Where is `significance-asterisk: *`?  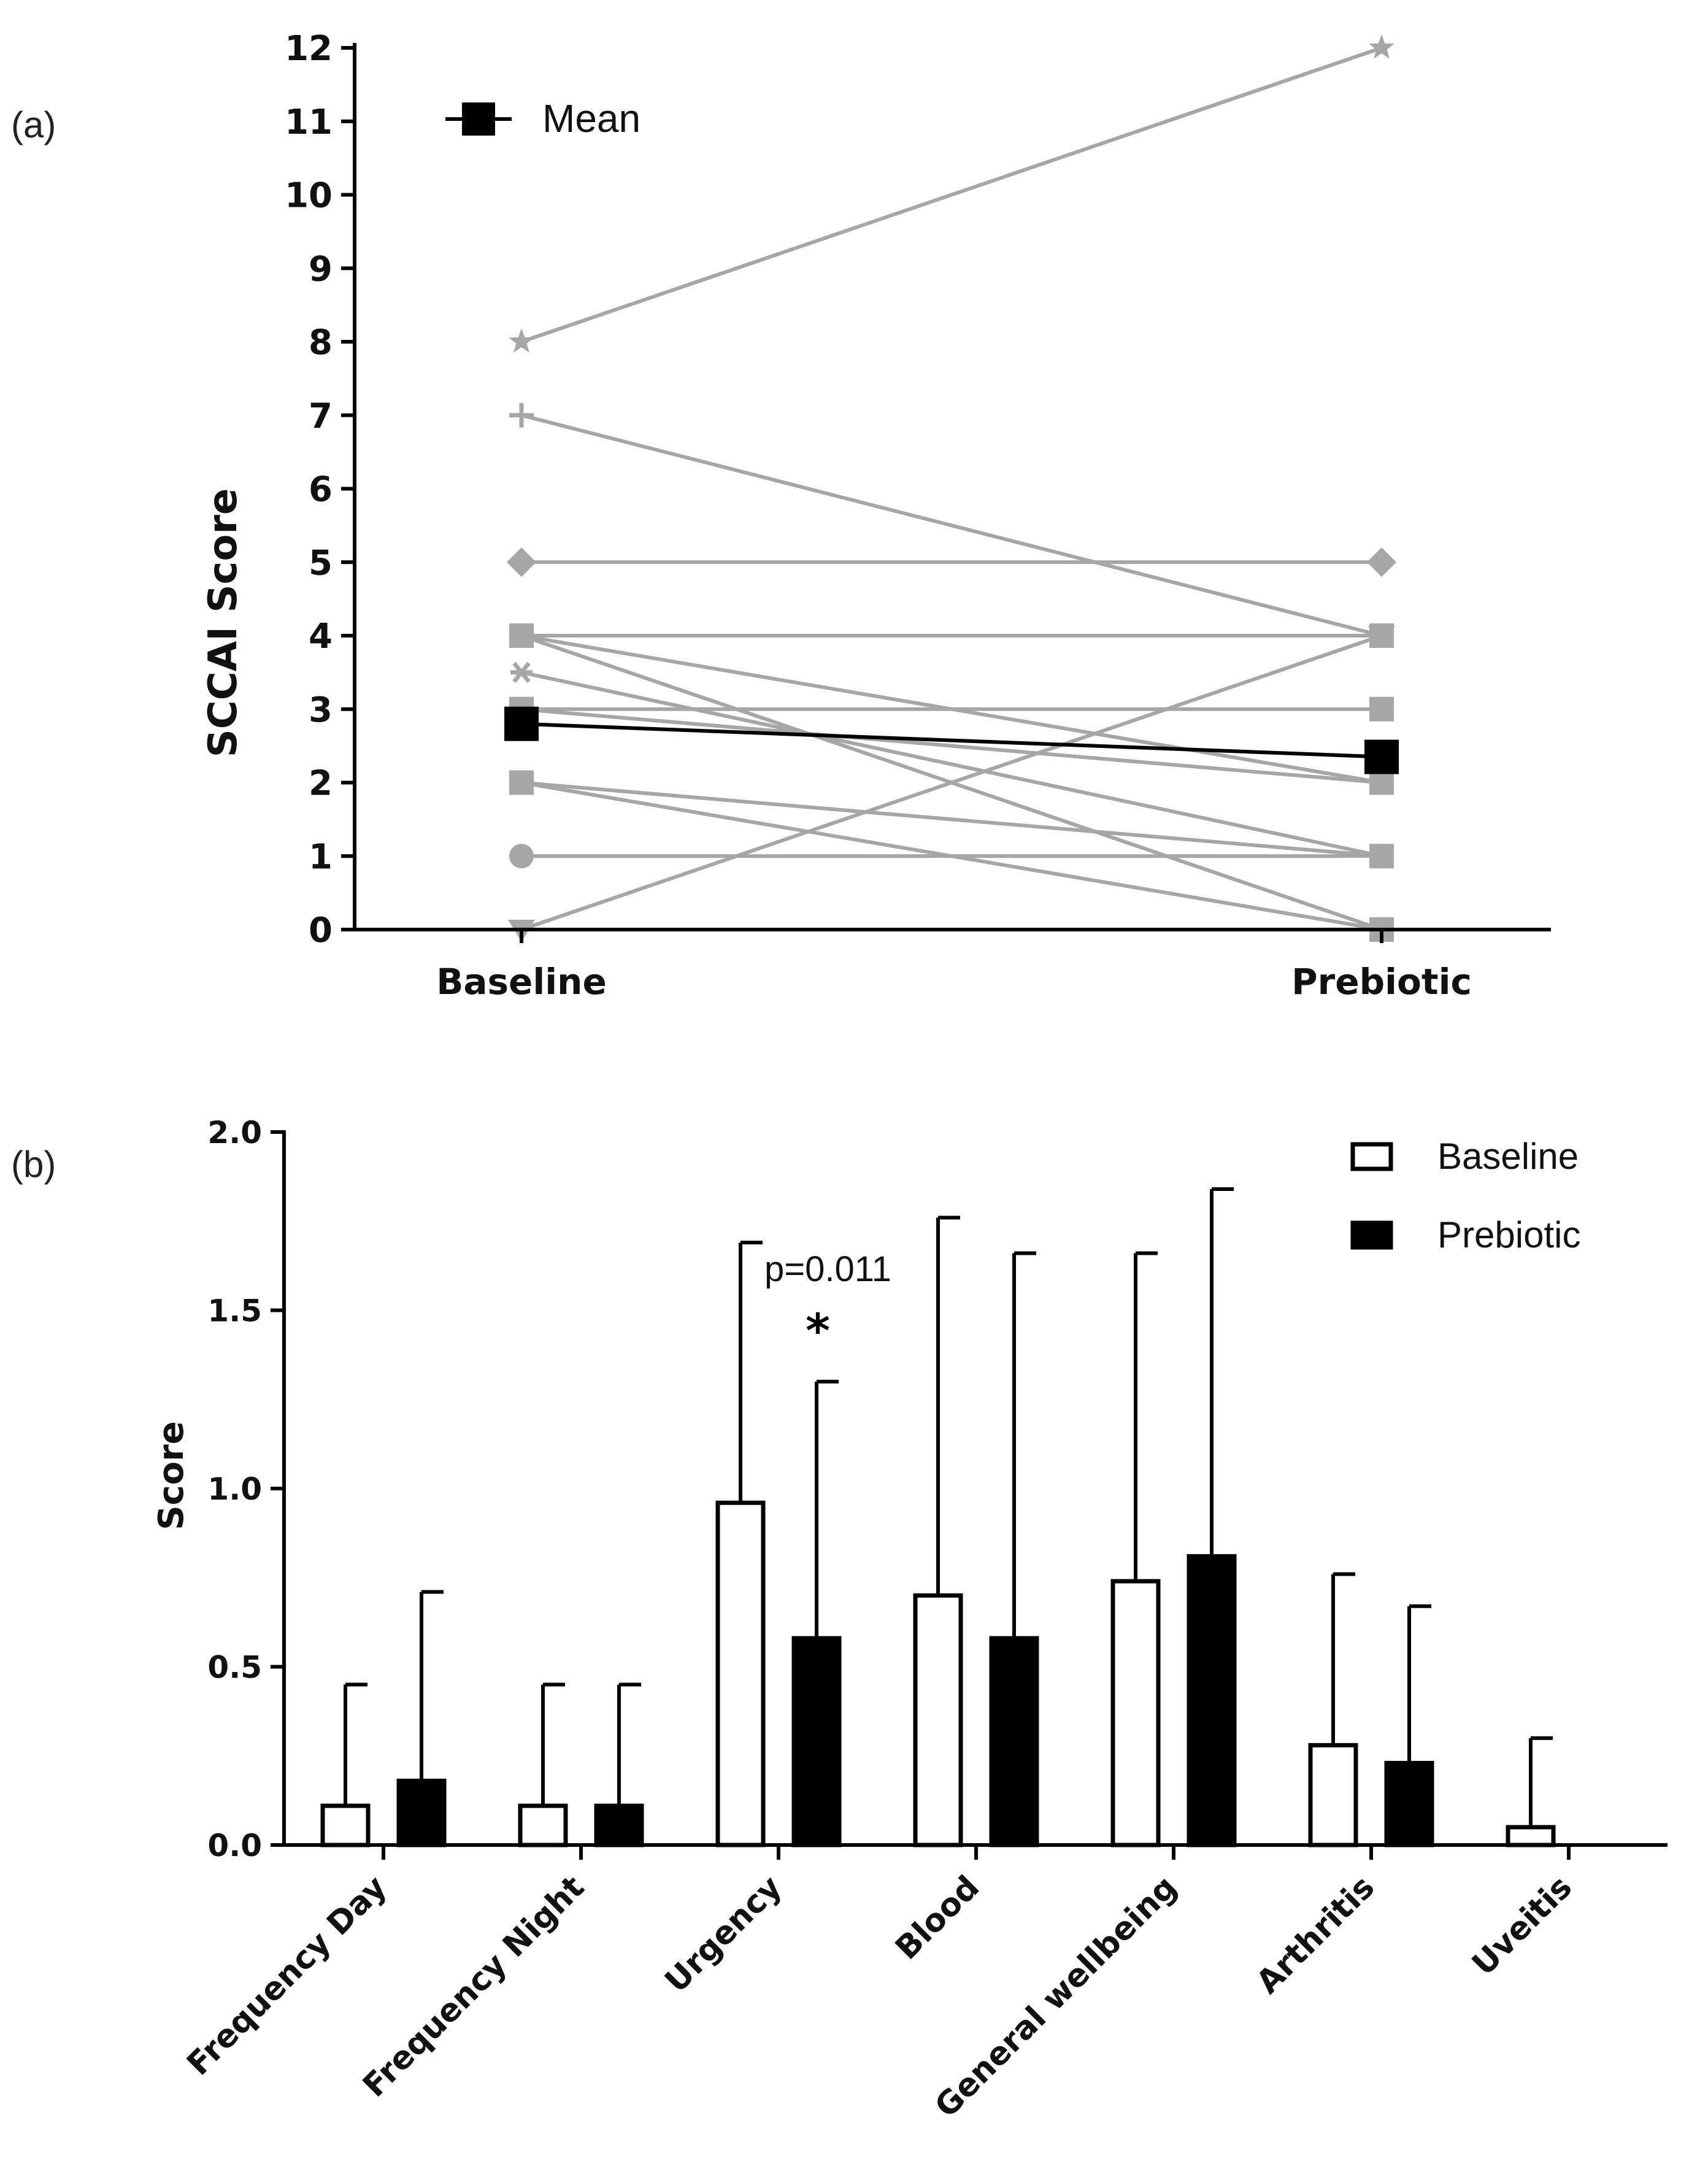 significance-asterisk: * is located at coordinates (818, 1330).